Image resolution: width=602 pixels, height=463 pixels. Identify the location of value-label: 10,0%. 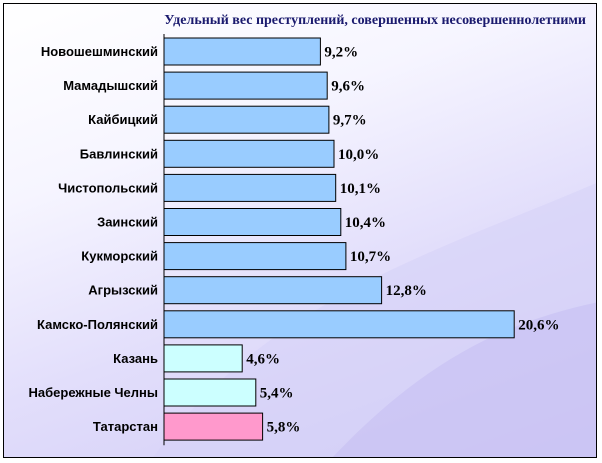
(358, 155).